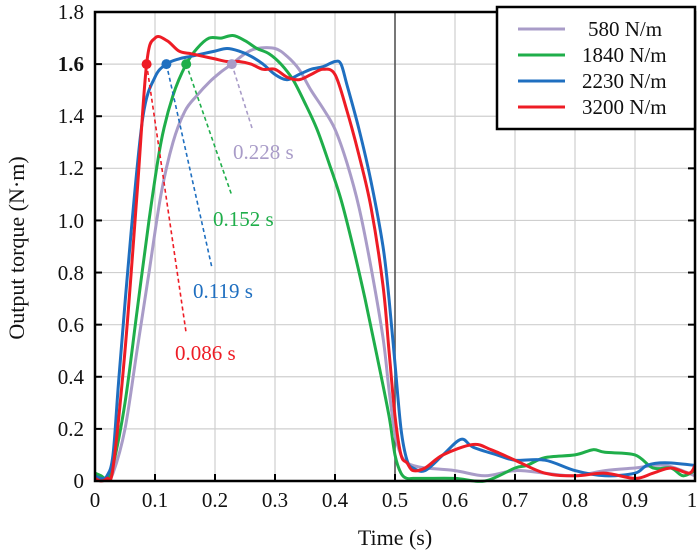 This screenshot has width=700, height=555. I want to click on legend: 580 N/m 1840 N/m 2230 N/m 3200 N/m, so click(596, 68).